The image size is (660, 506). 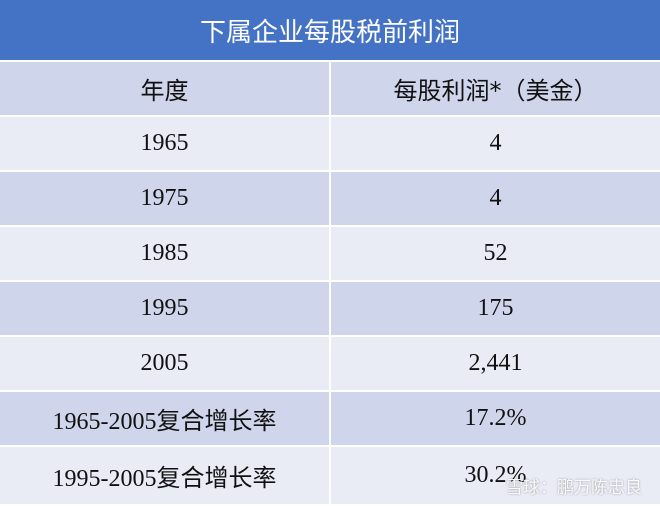 What do you see at coordinates (164, 91) in the screenshot?
I see `header-cell: 年度` at bounding box center [164, 91].